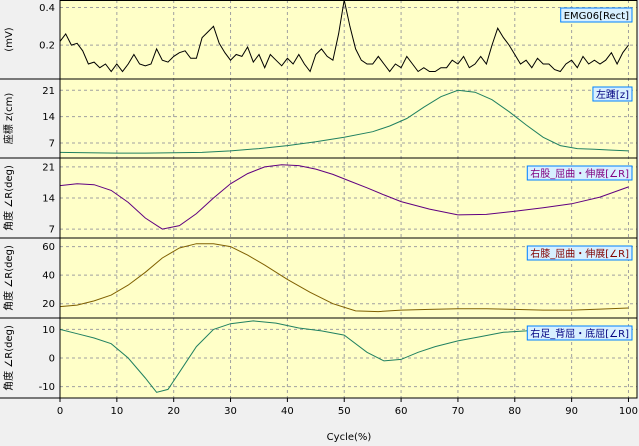  I want to click on x-tick-label: 0, so click(60, 411).